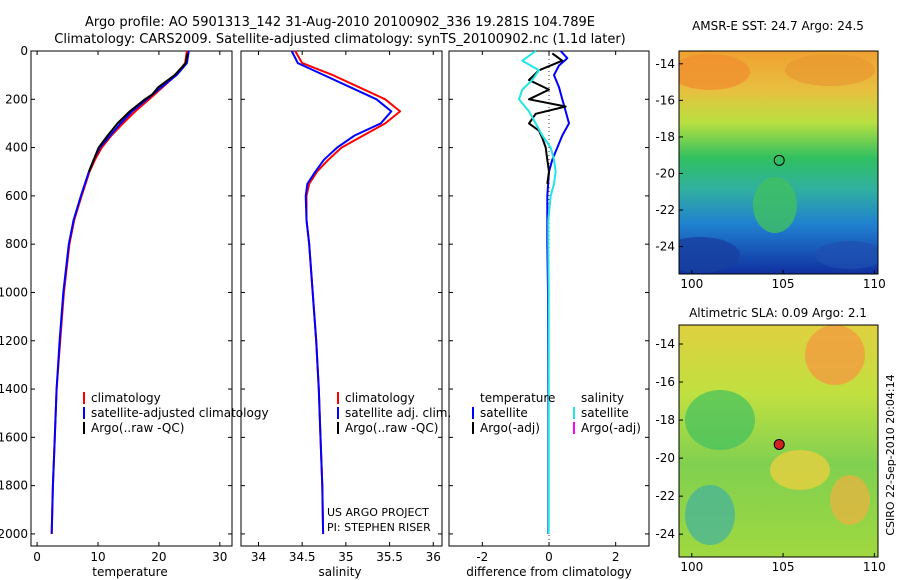 This screenshot has height=580, width=900. What do you see at coordinates (778, 26) in the screenshot?
I see `sst-map-title: AMSR-E SST: 24.7 Argo: 24.5` at bounding box center [778, 26].